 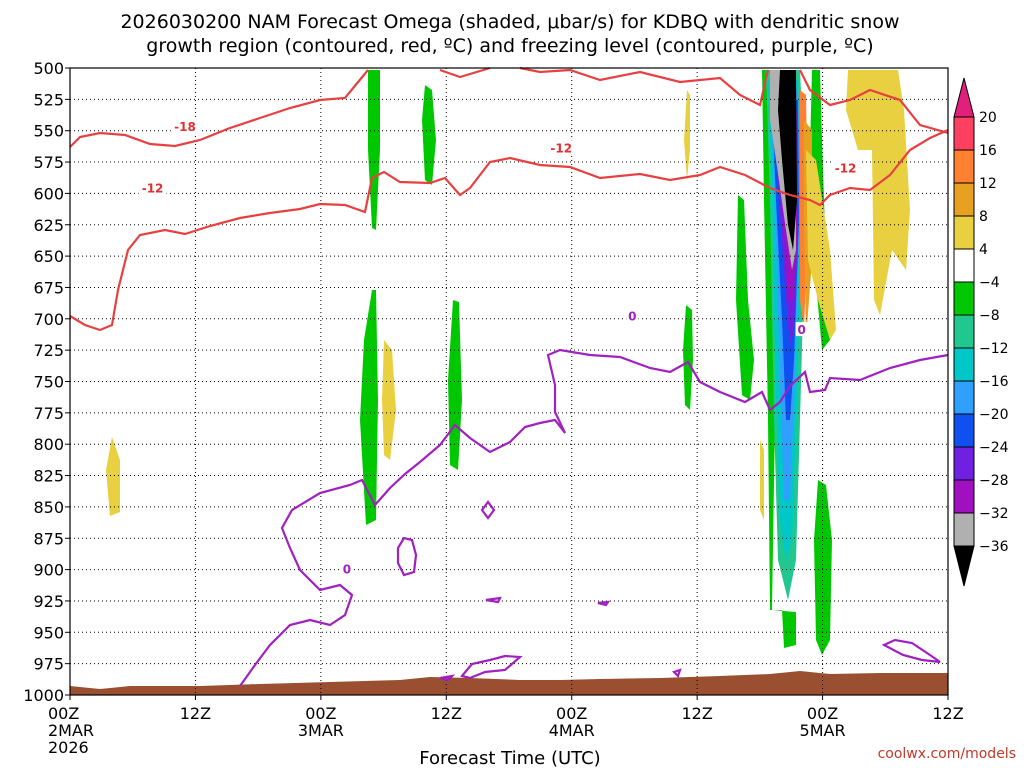 What do you see at coordinates (822, 713) in the screenshot?
I see `x-tick-label-6: 00Z` at bounding box center [822, 713].